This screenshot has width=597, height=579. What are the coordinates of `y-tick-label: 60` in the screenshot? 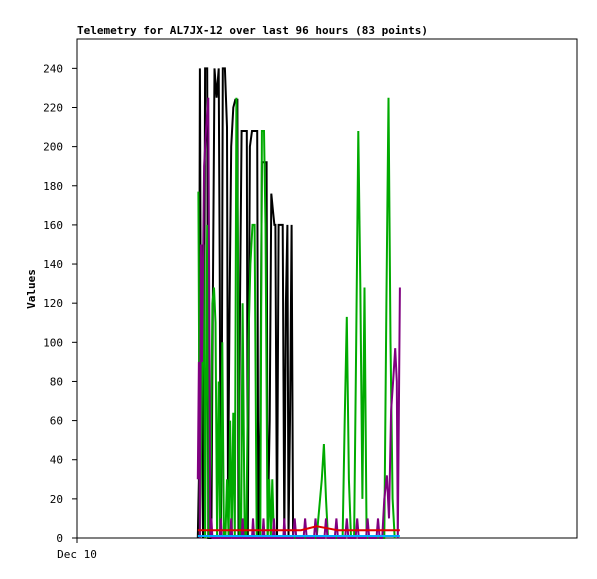 It's located at (56, 421).